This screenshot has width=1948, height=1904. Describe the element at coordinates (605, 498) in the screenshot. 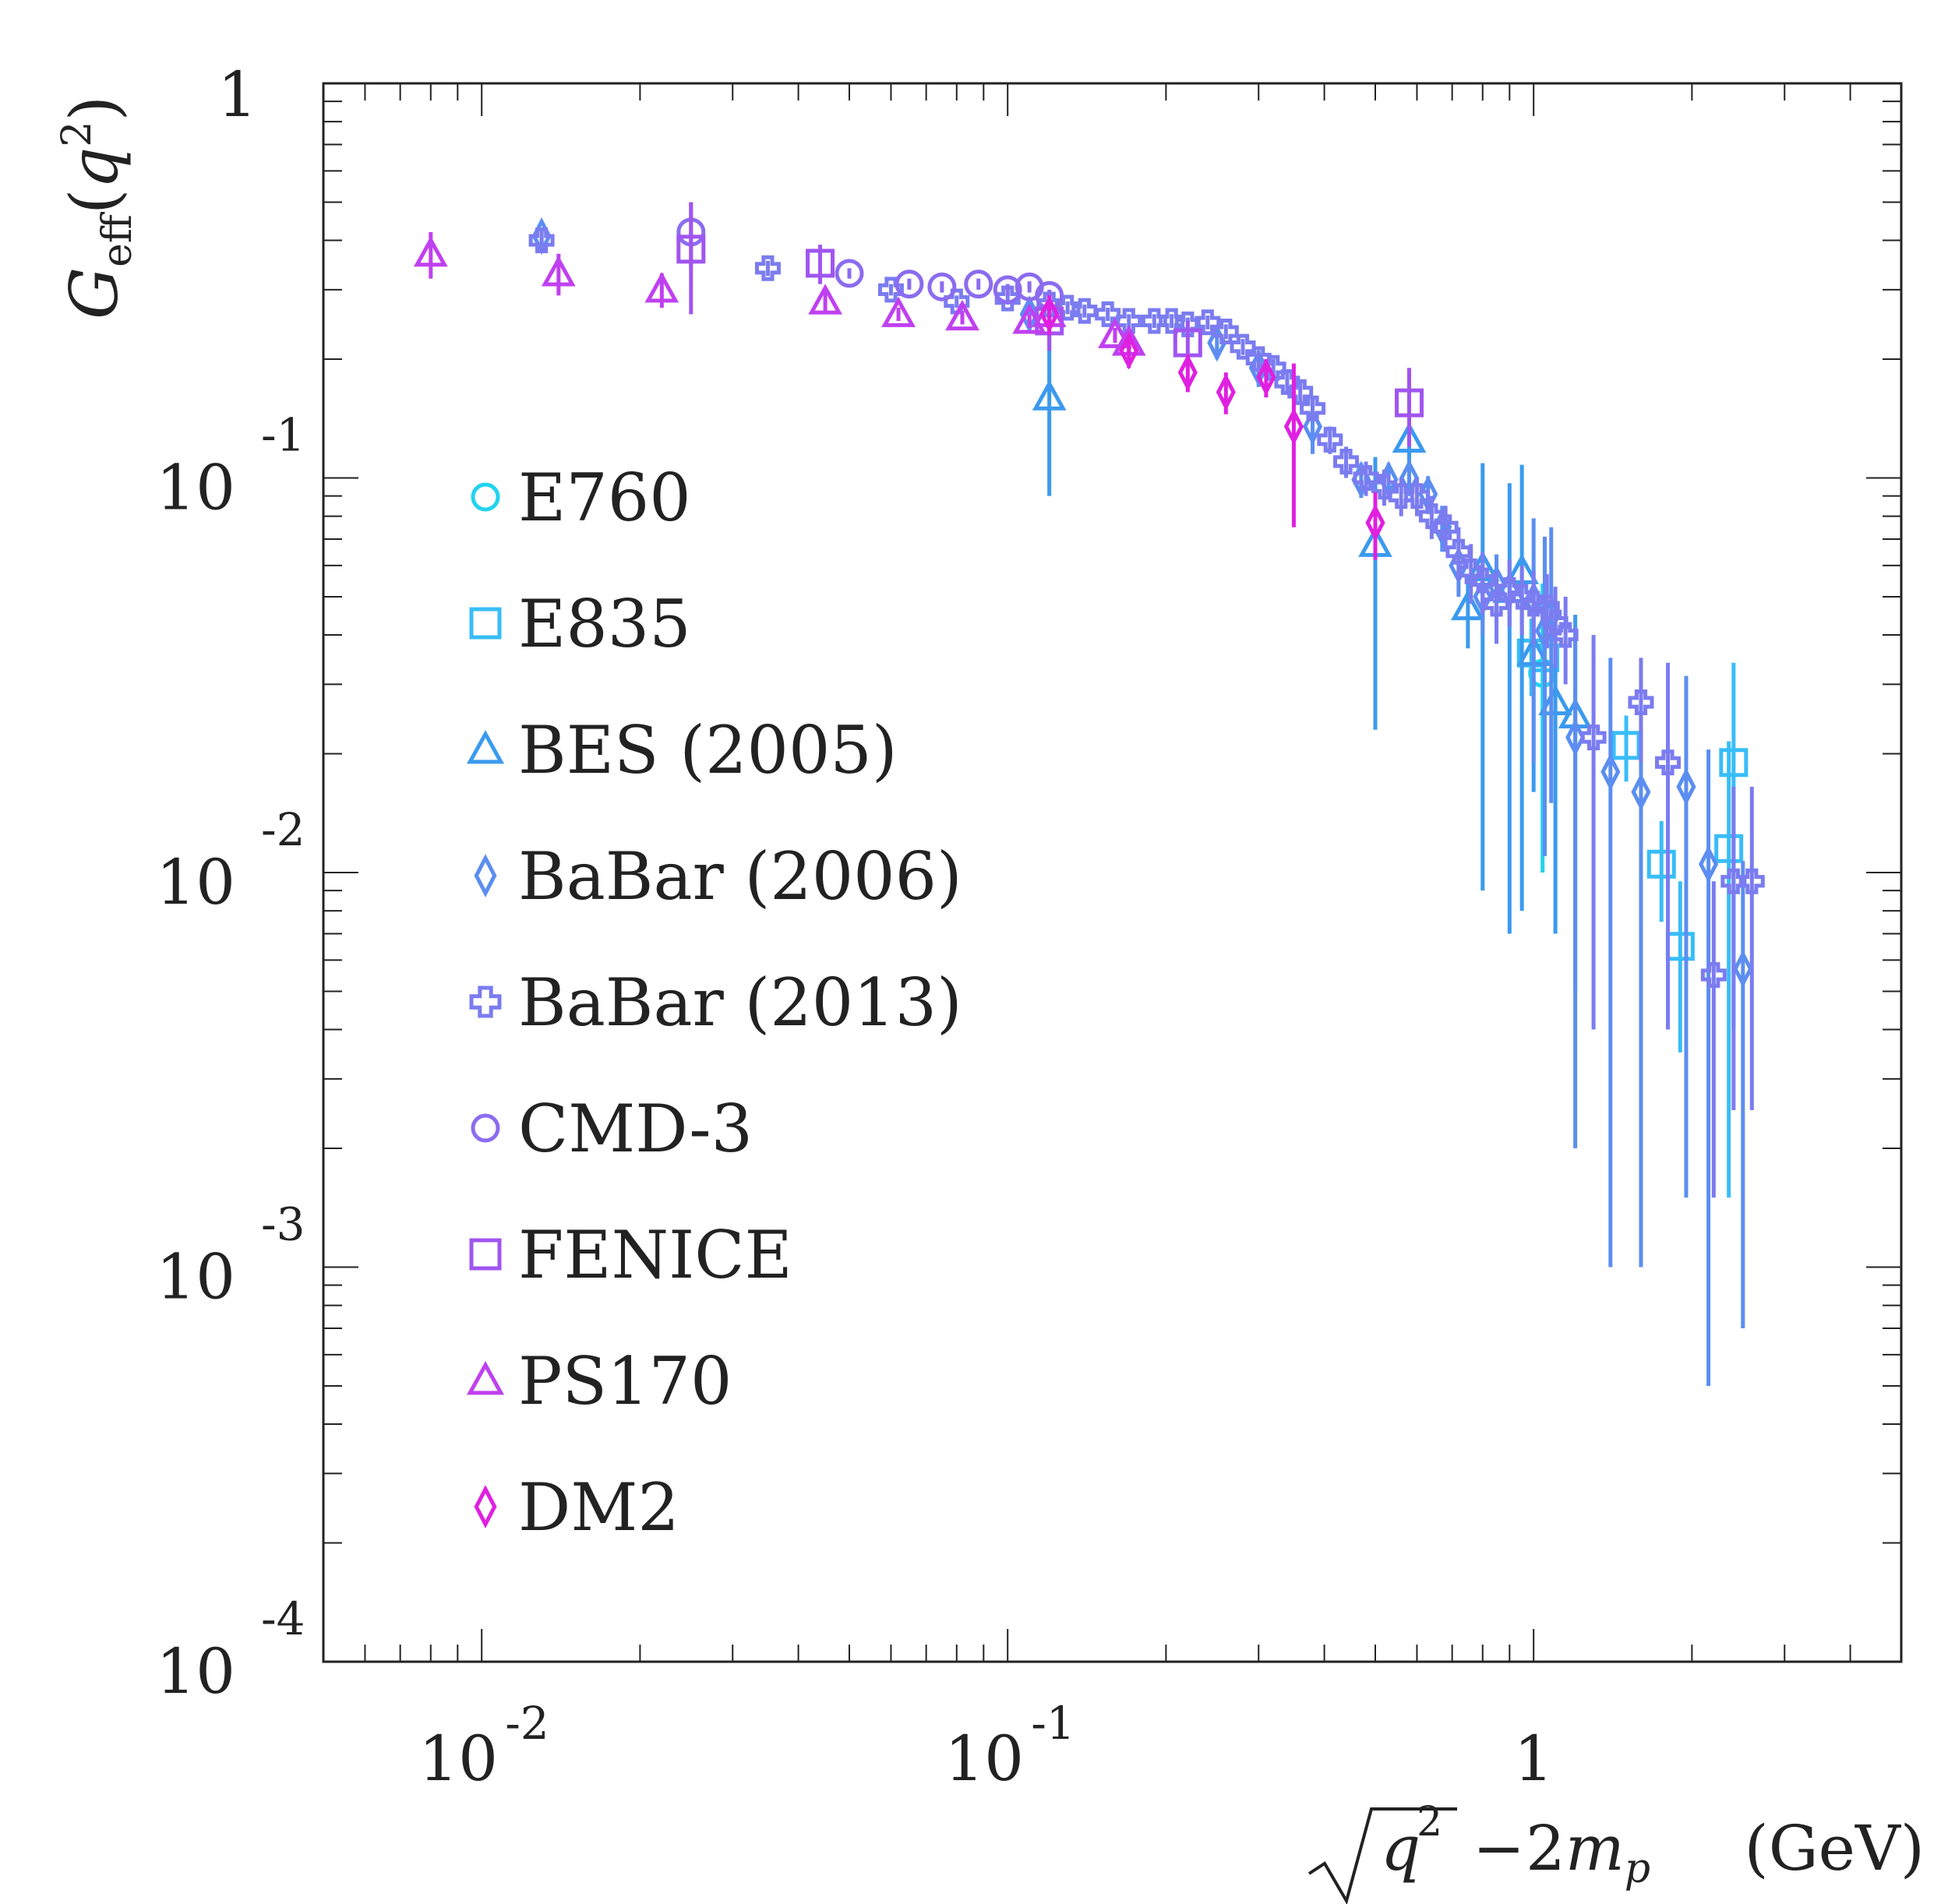

I see `legend-label: E760` at that location.